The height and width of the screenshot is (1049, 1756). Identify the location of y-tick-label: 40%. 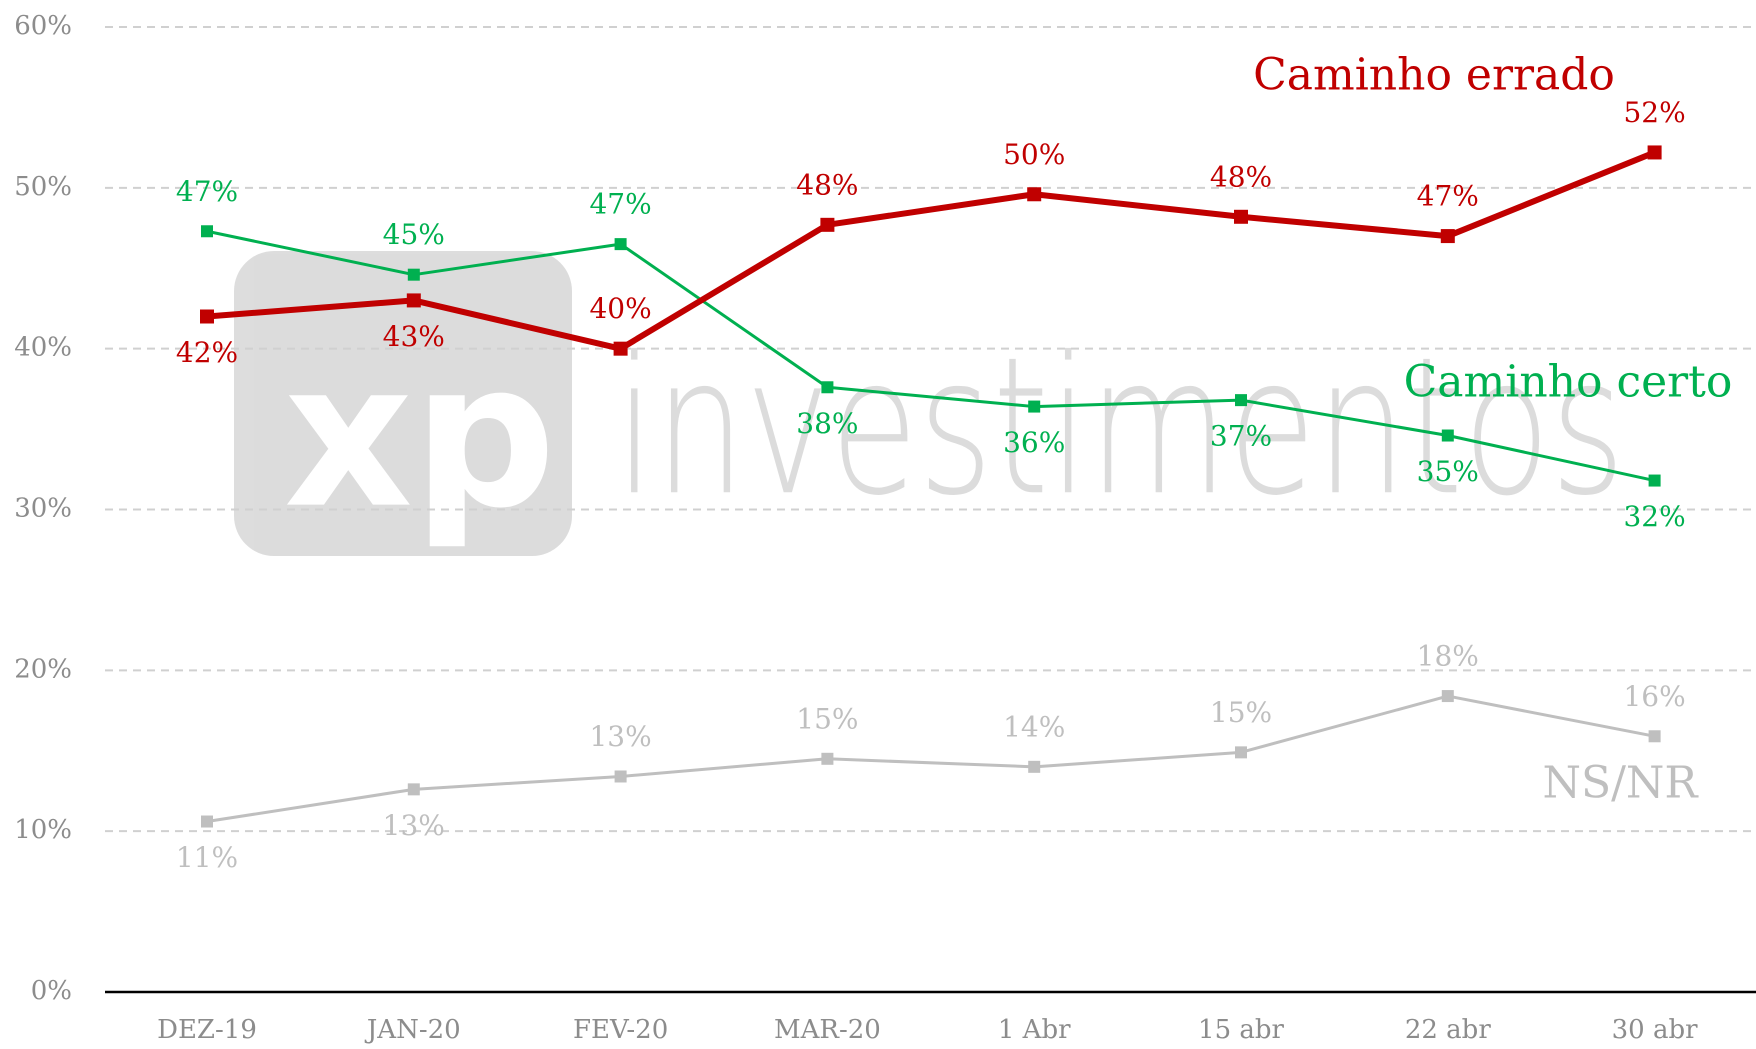
(43, 348).